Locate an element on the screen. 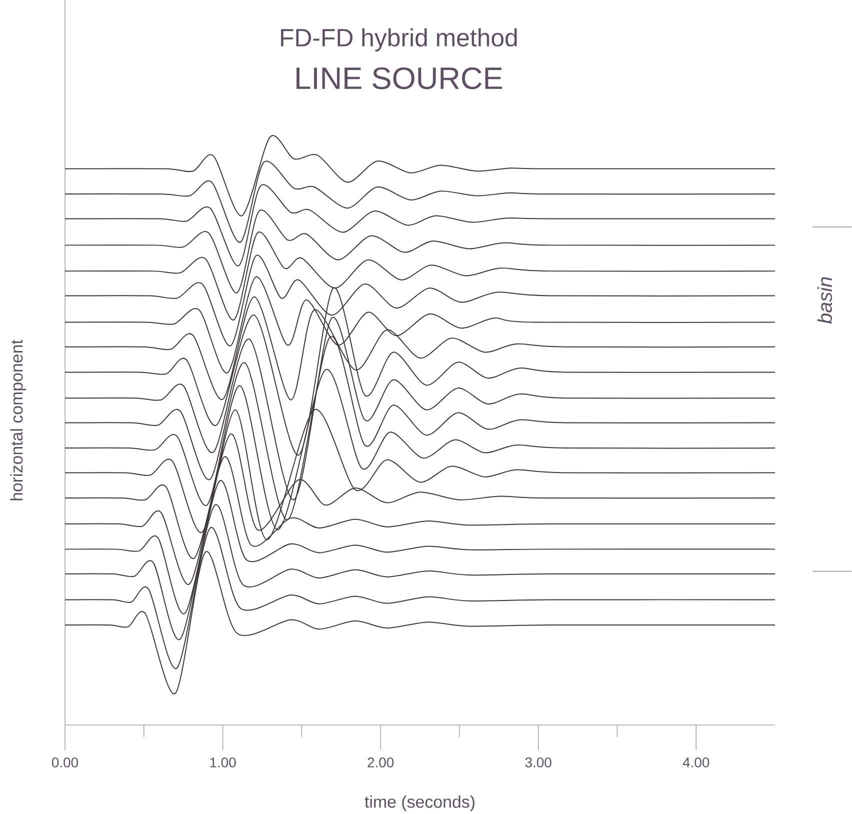  x-tick-label: 4.00 is located at coordinates (696, 763).